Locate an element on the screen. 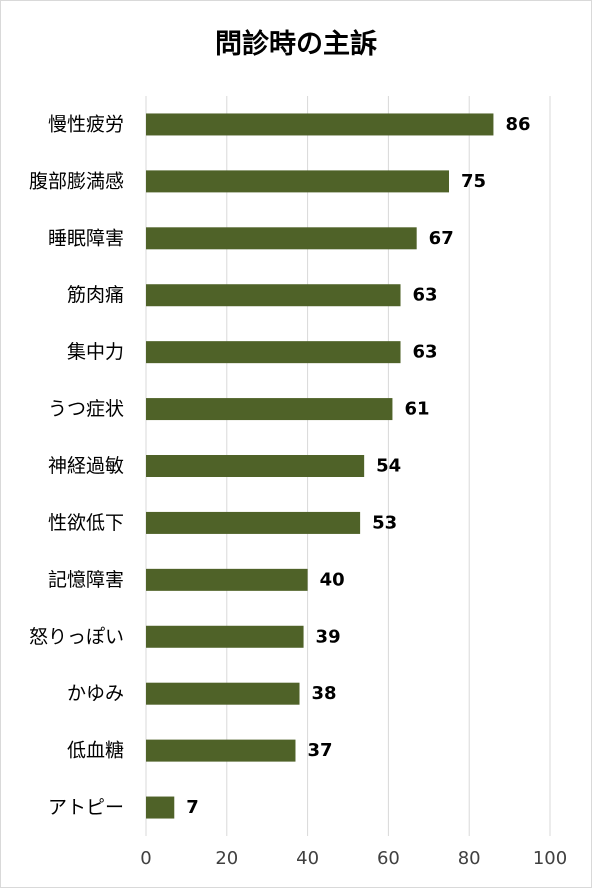 The width and height of the screenshot is (592, 888). value-label-8: 40 is located at coordinates (332, 579).